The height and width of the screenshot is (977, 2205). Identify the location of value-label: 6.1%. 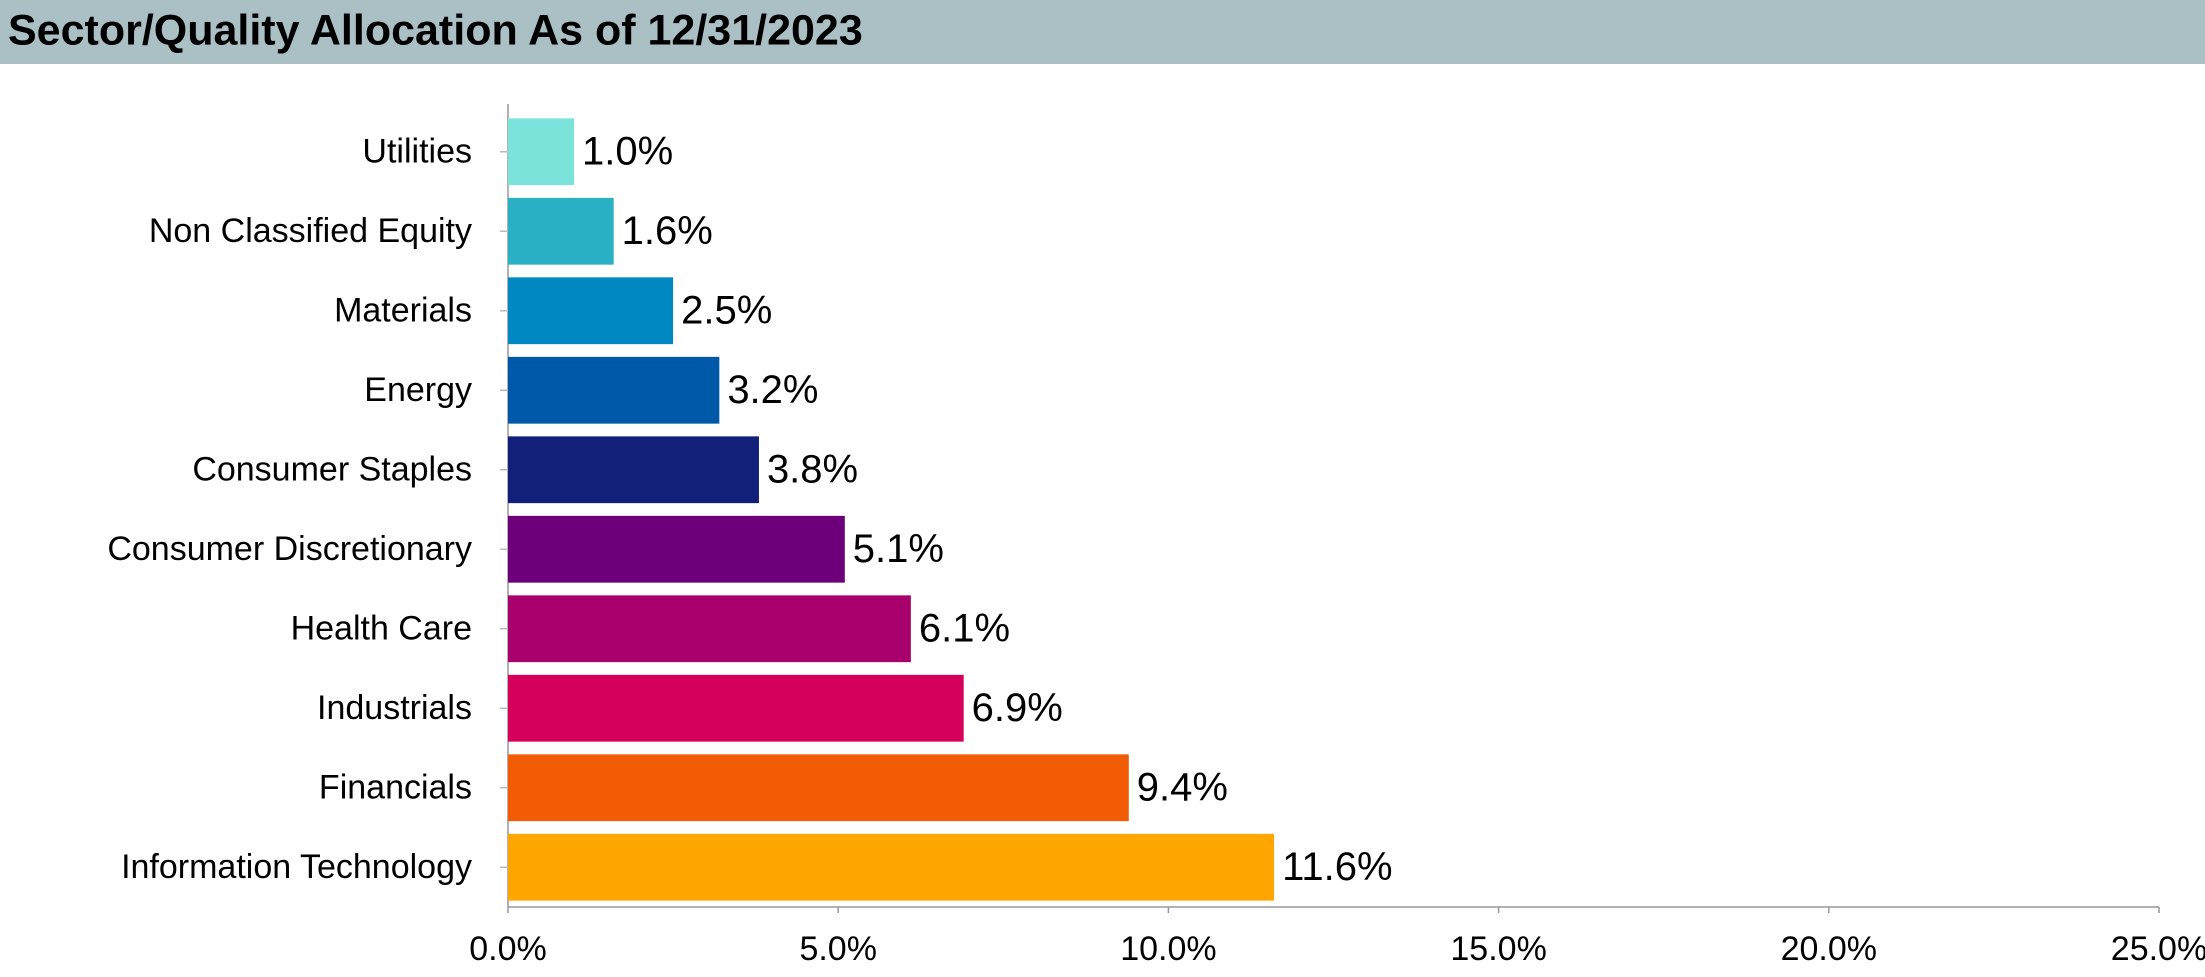
(964, 628).